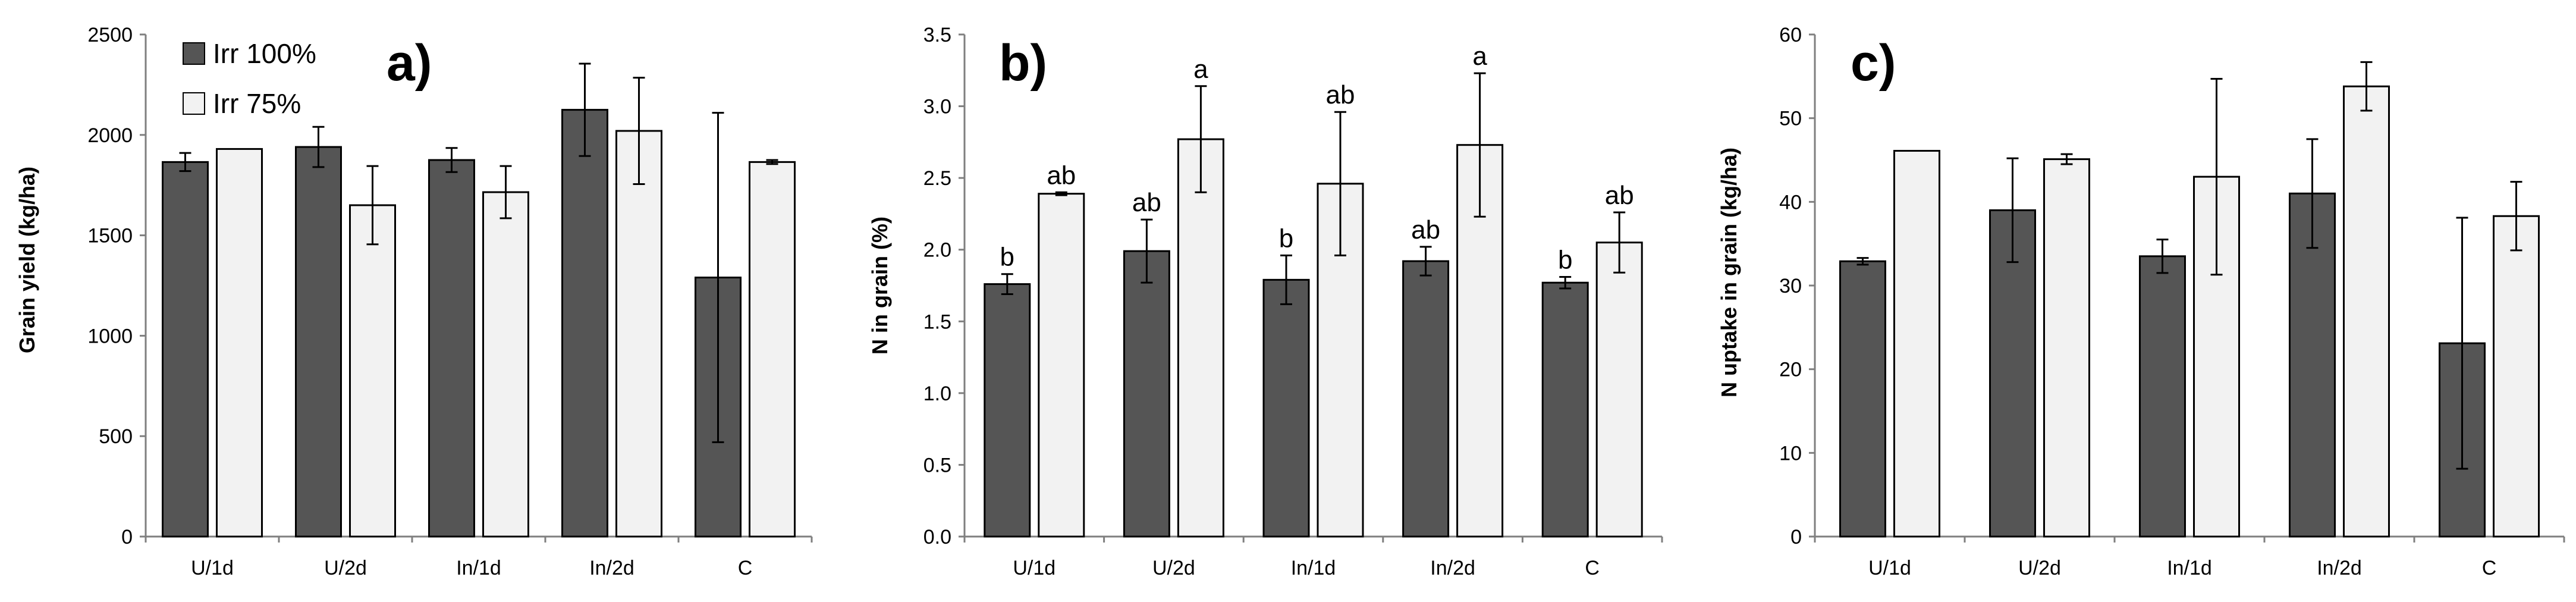  Describe the element at coordinates (318, 342) in the screenshot. I see `bar-irr-100-u-2d` at that location.